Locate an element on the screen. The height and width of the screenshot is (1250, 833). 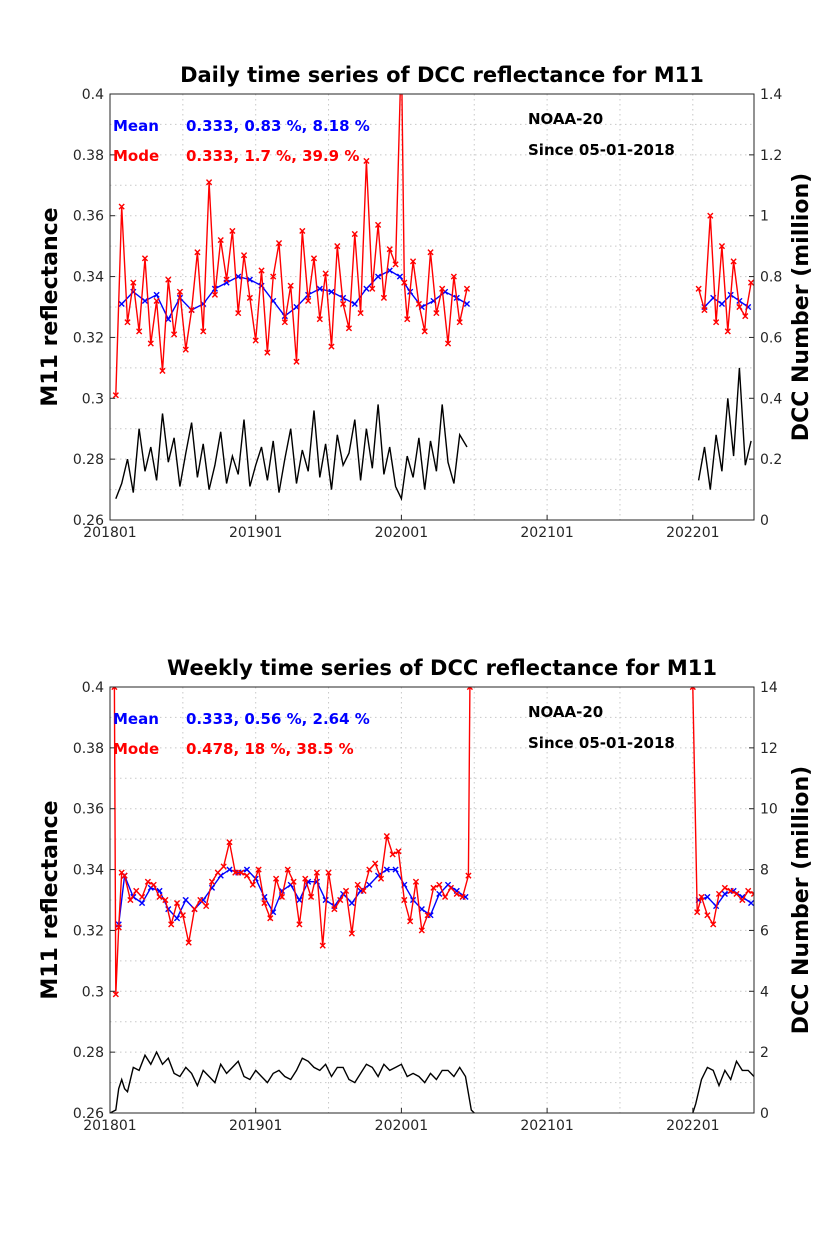
y-tick-label: 0.4 is located at coordinates (93, 688).